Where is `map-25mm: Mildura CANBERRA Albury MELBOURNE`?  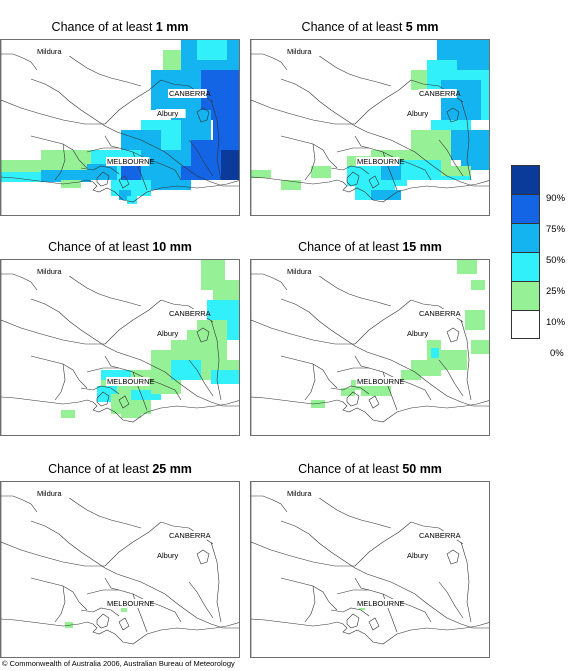
map-25mm: Mildura CANBERRA Albury MELBOURNE is located at coordinates (120, 569).